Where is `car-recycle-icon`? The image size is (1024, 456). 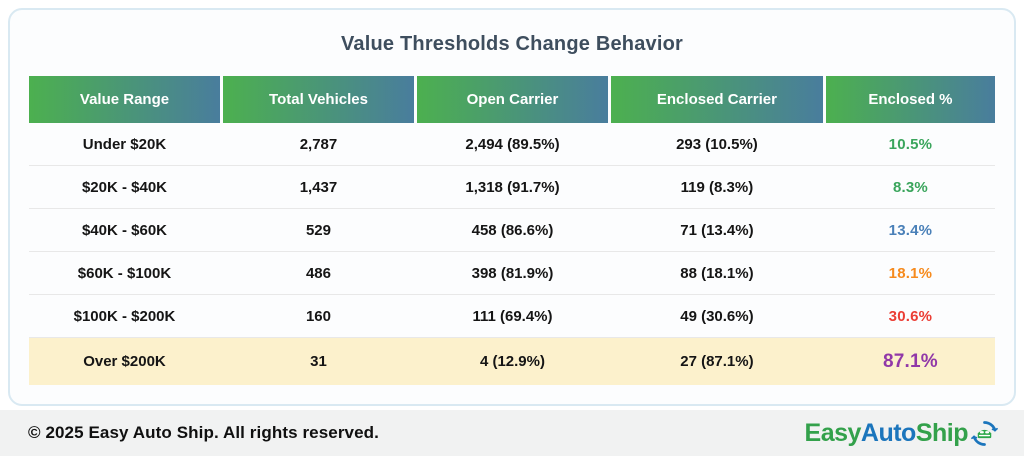 car-recycle-icon is located at coordinates (984, 433).